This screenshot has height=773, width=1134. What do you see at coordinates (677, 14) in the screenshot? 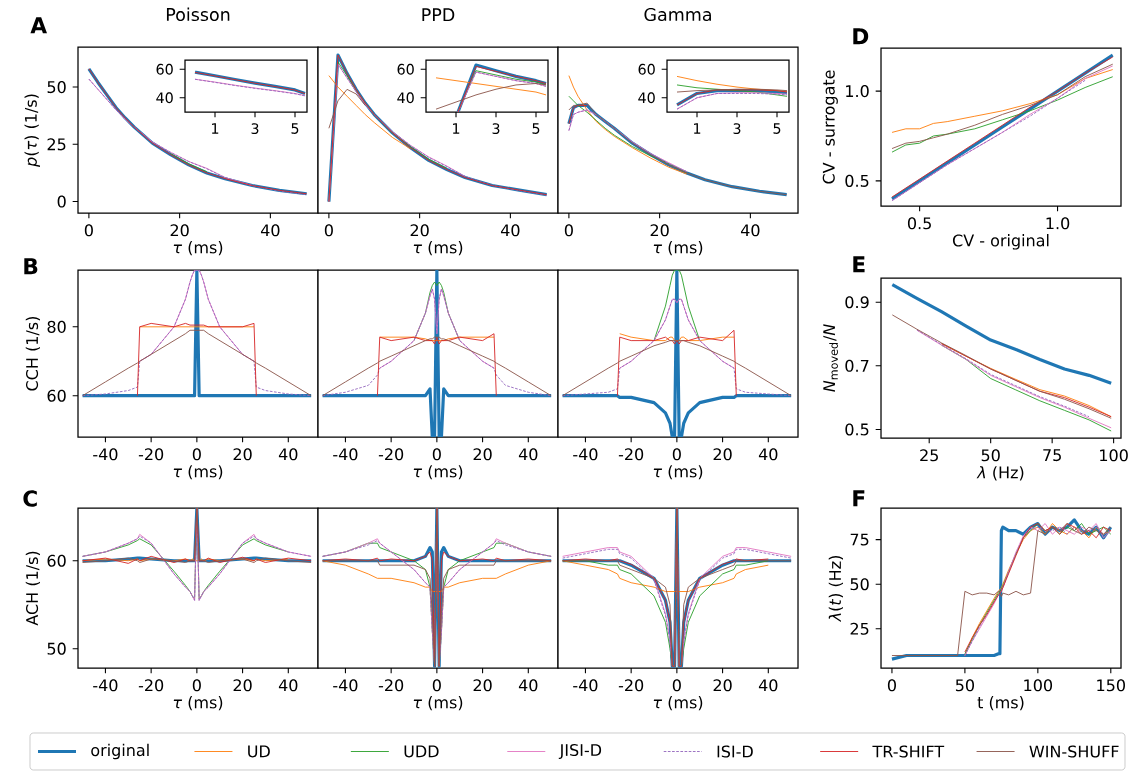
I see `chart-title: Gamma` at bounding box center [677, 14].